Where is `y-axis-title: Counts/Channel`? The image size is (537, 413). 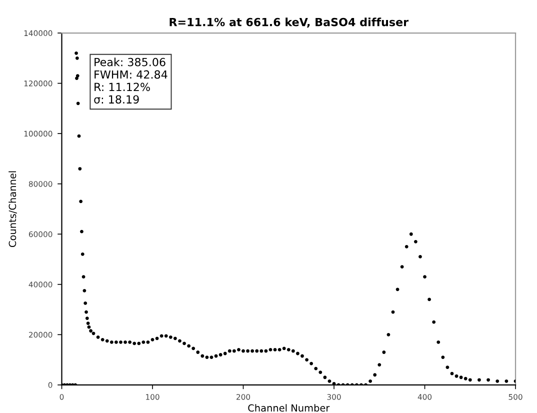
y-axis-title: Counts/Channel is located at coordinates (12, 209).